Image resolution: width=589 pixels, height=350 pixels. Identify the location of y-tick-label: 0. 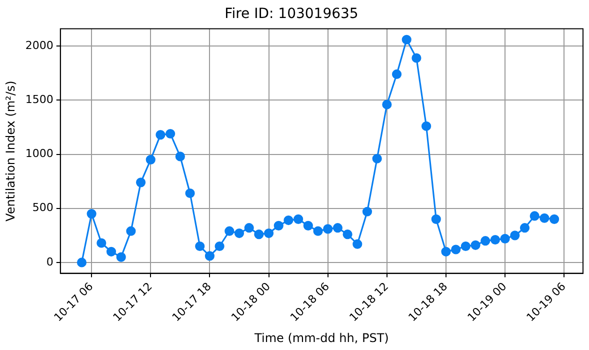
(50, 261).